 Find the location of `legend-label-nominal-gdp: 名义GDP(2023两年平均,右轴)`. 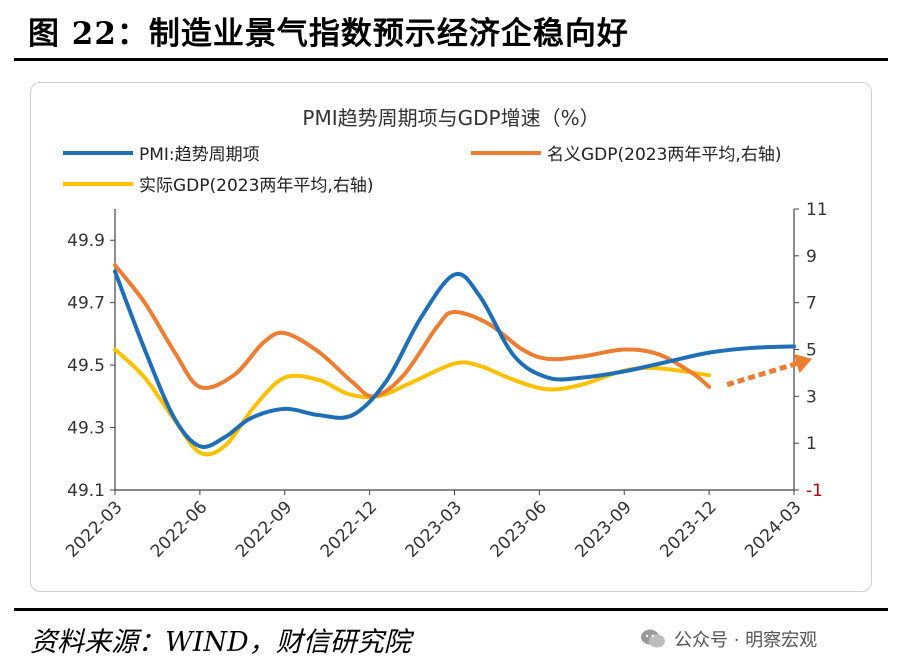

legend-label-nominal-gdp: 名义GDP(2023两年平均,右轴) is located at coordinates (664, 155).